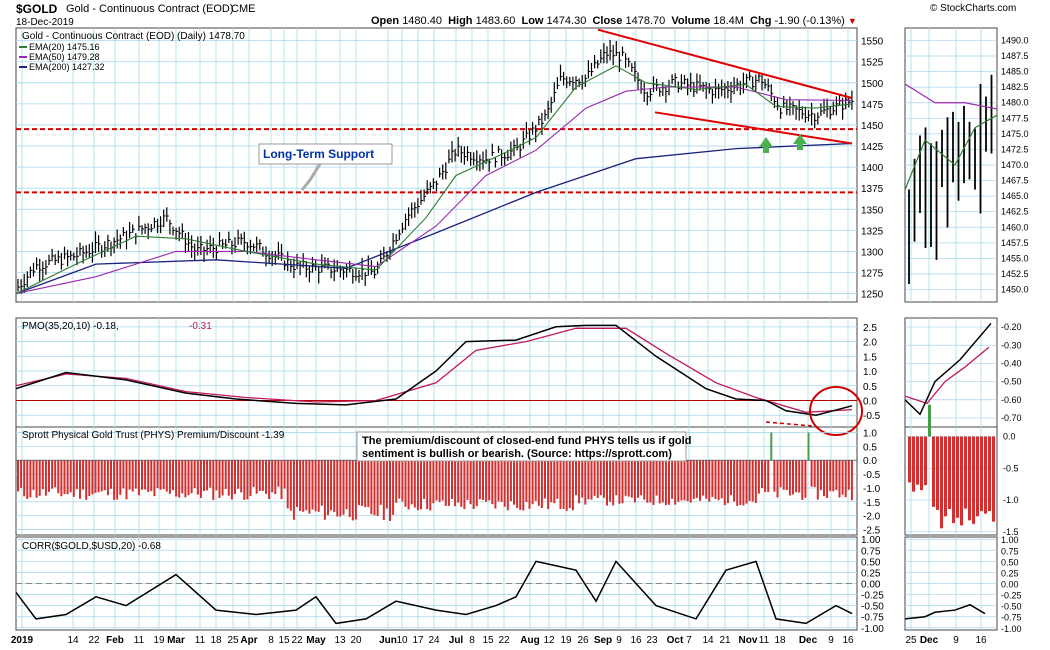 This screenshot has width=1050, height=650. I want to click on zoom-x-tick-label: Dec, so click(929, 640).